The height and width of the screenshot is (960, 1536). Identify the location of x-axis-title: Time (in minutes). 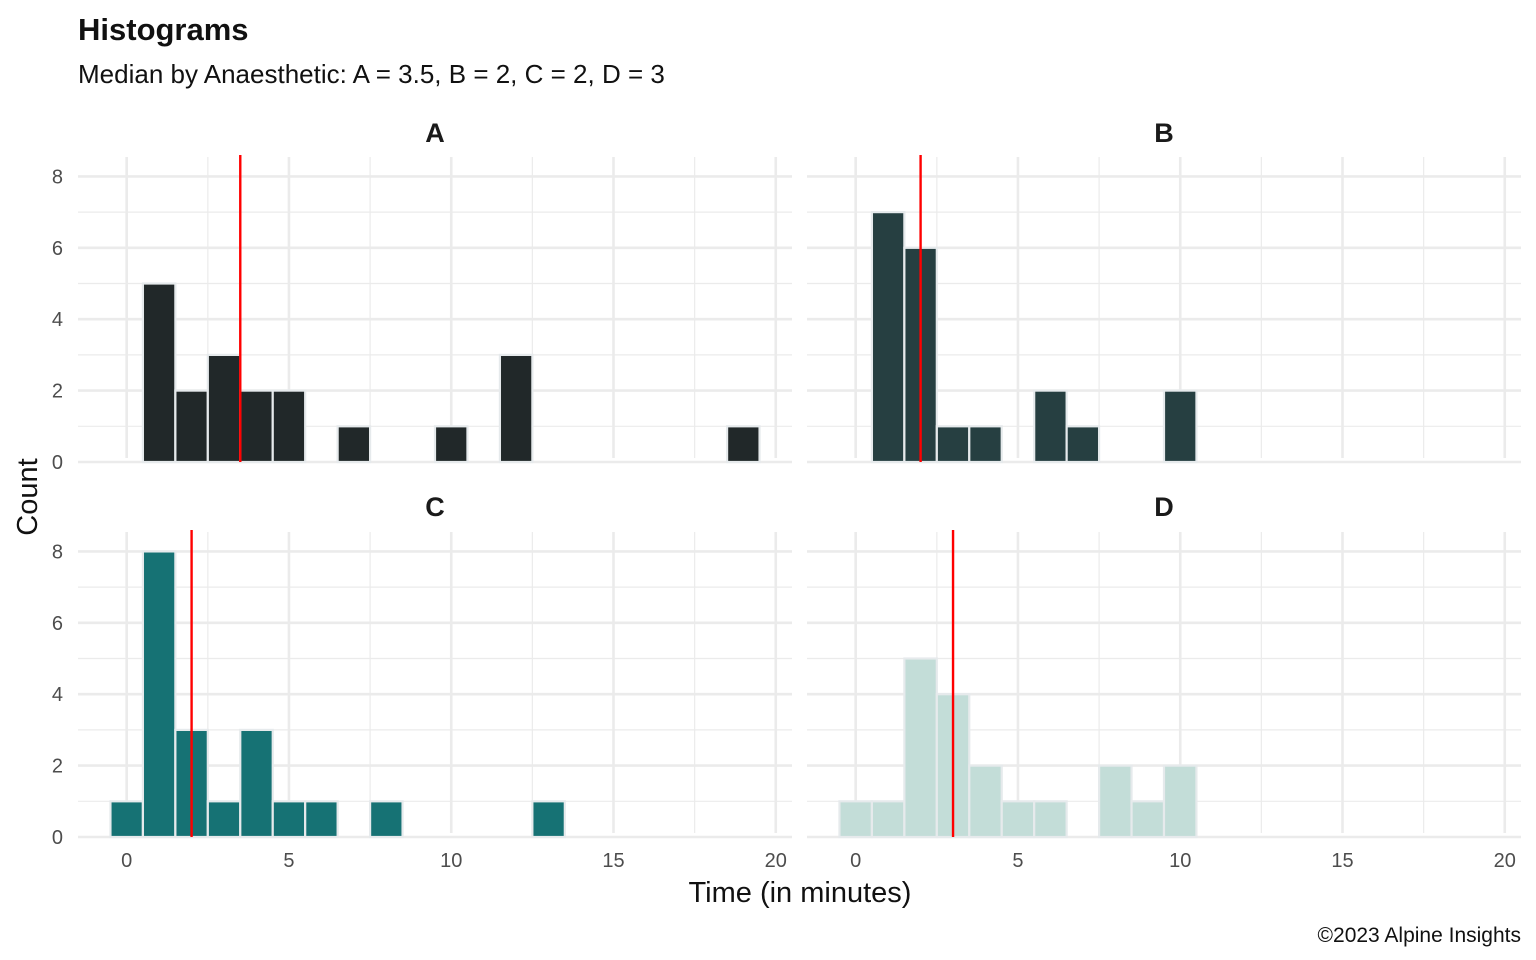
(800, 893).